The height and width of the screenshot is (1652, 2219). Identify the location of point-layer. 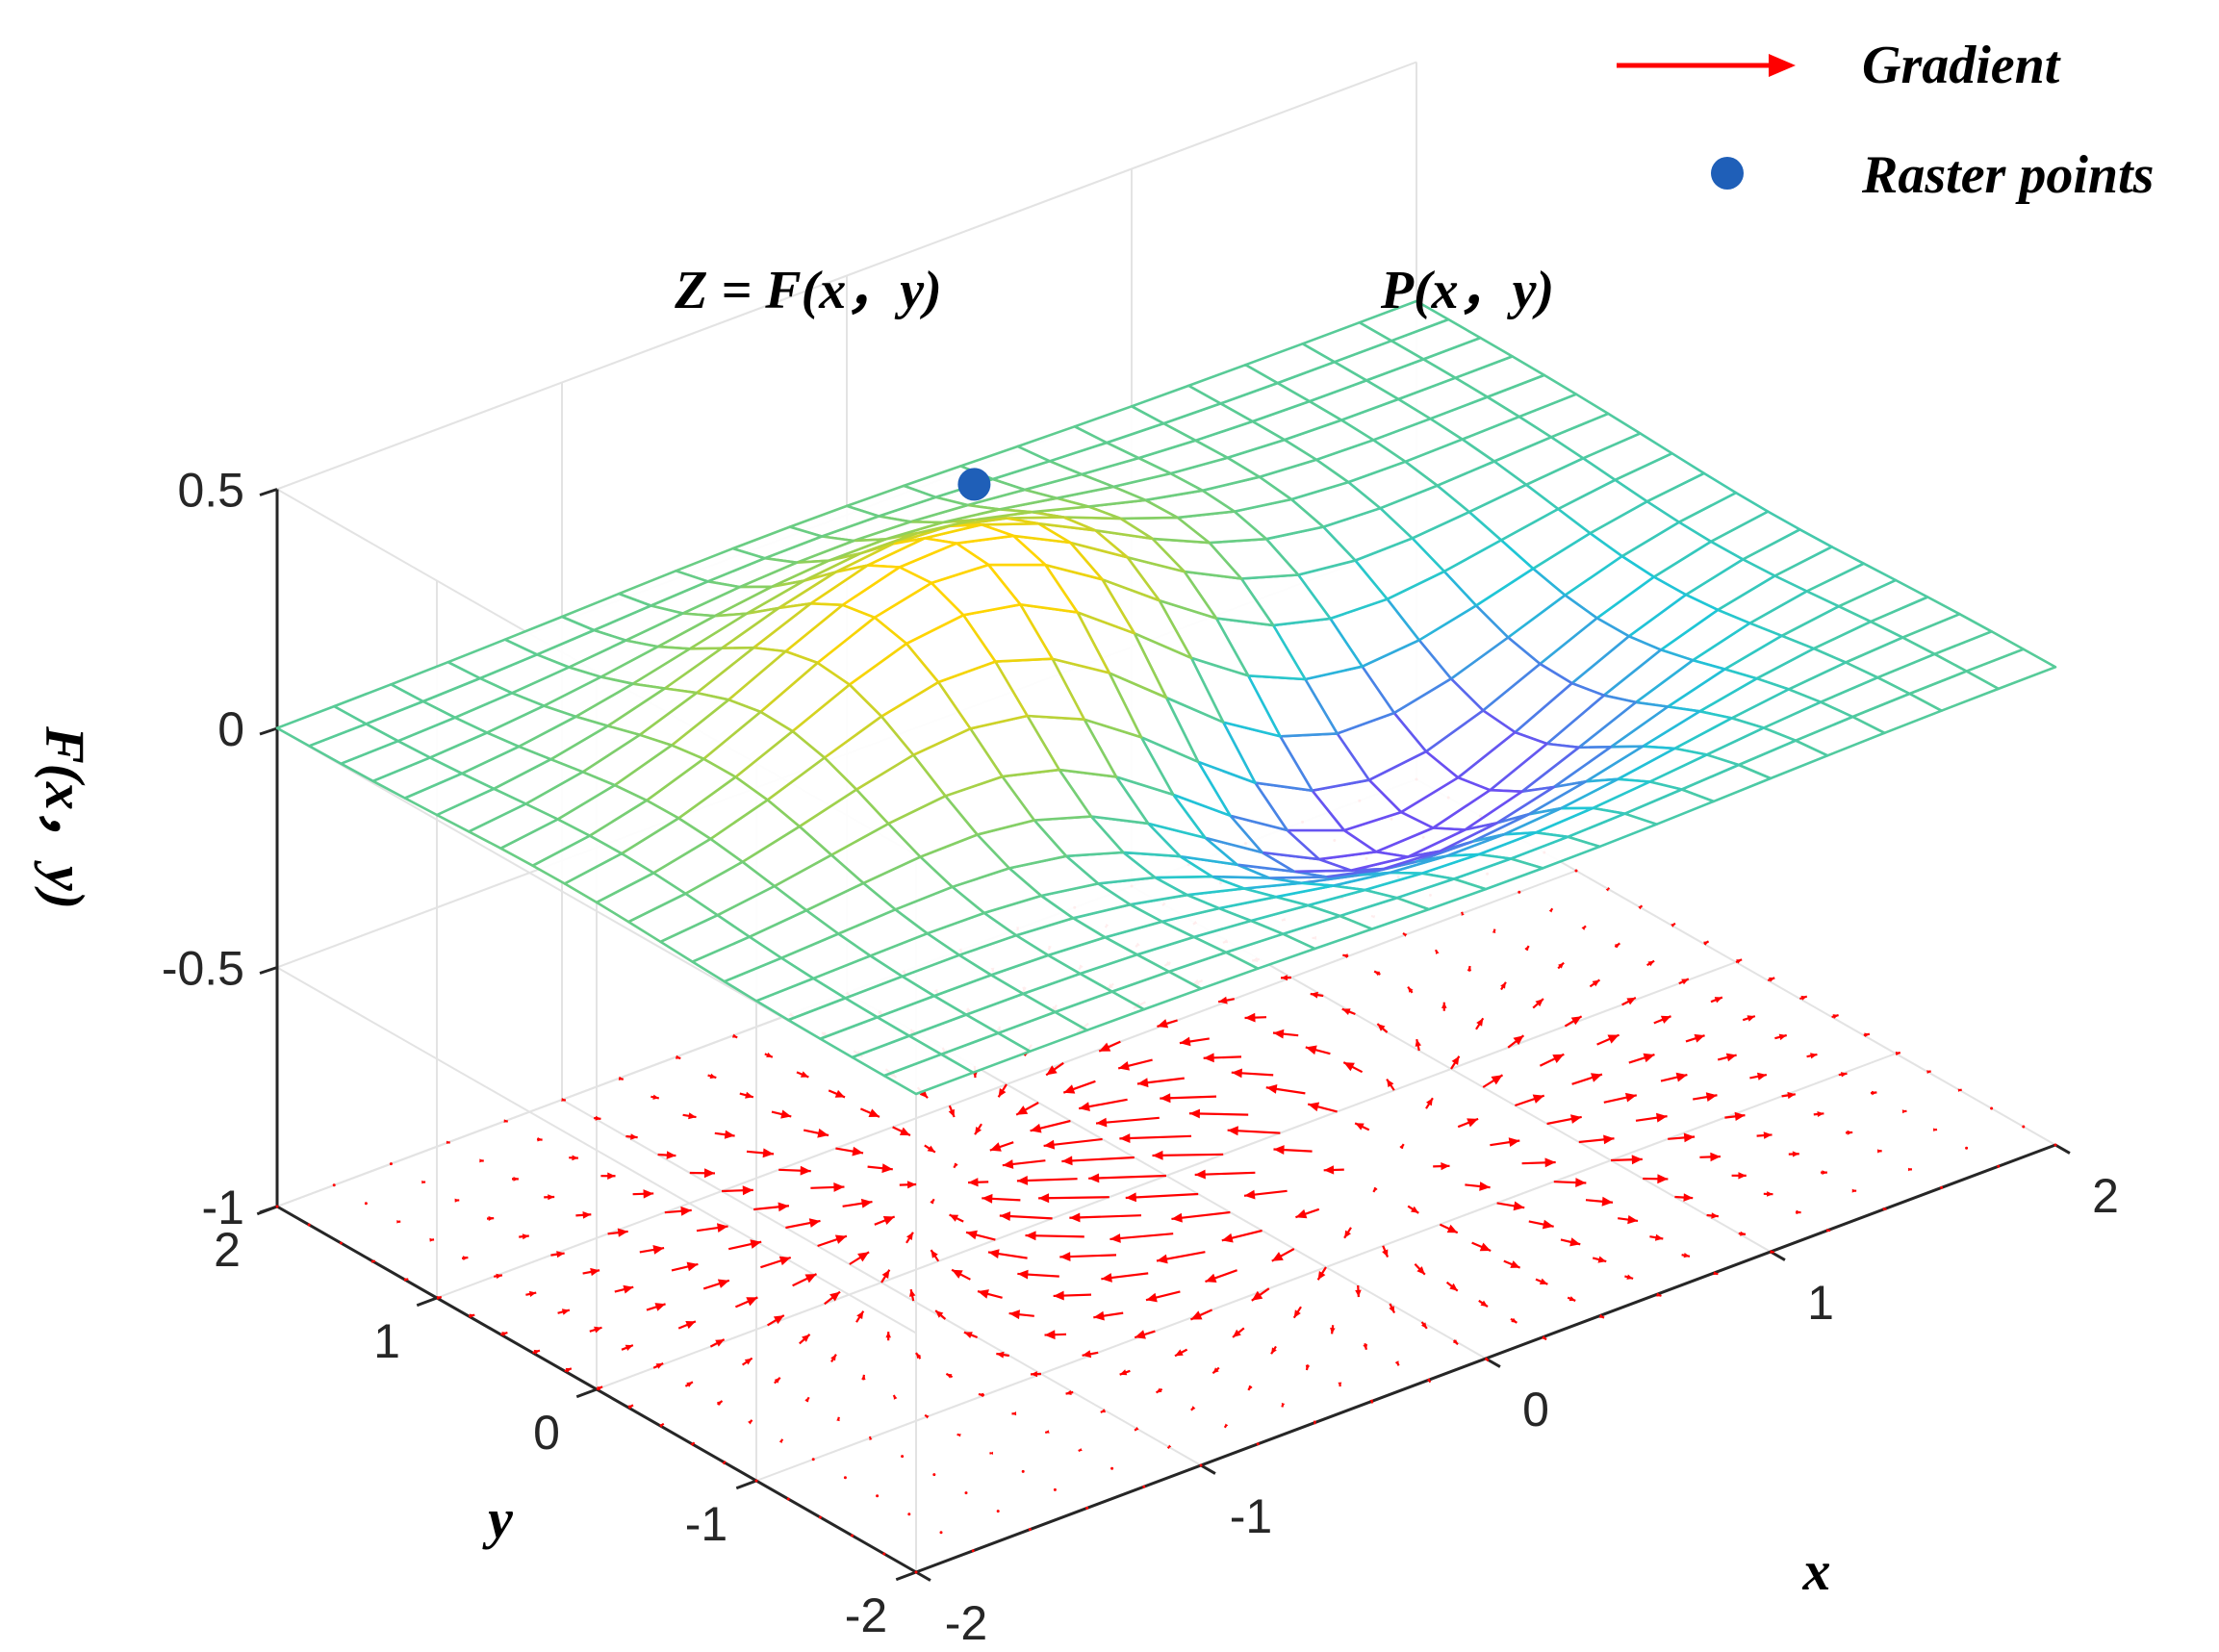
(974, 484).